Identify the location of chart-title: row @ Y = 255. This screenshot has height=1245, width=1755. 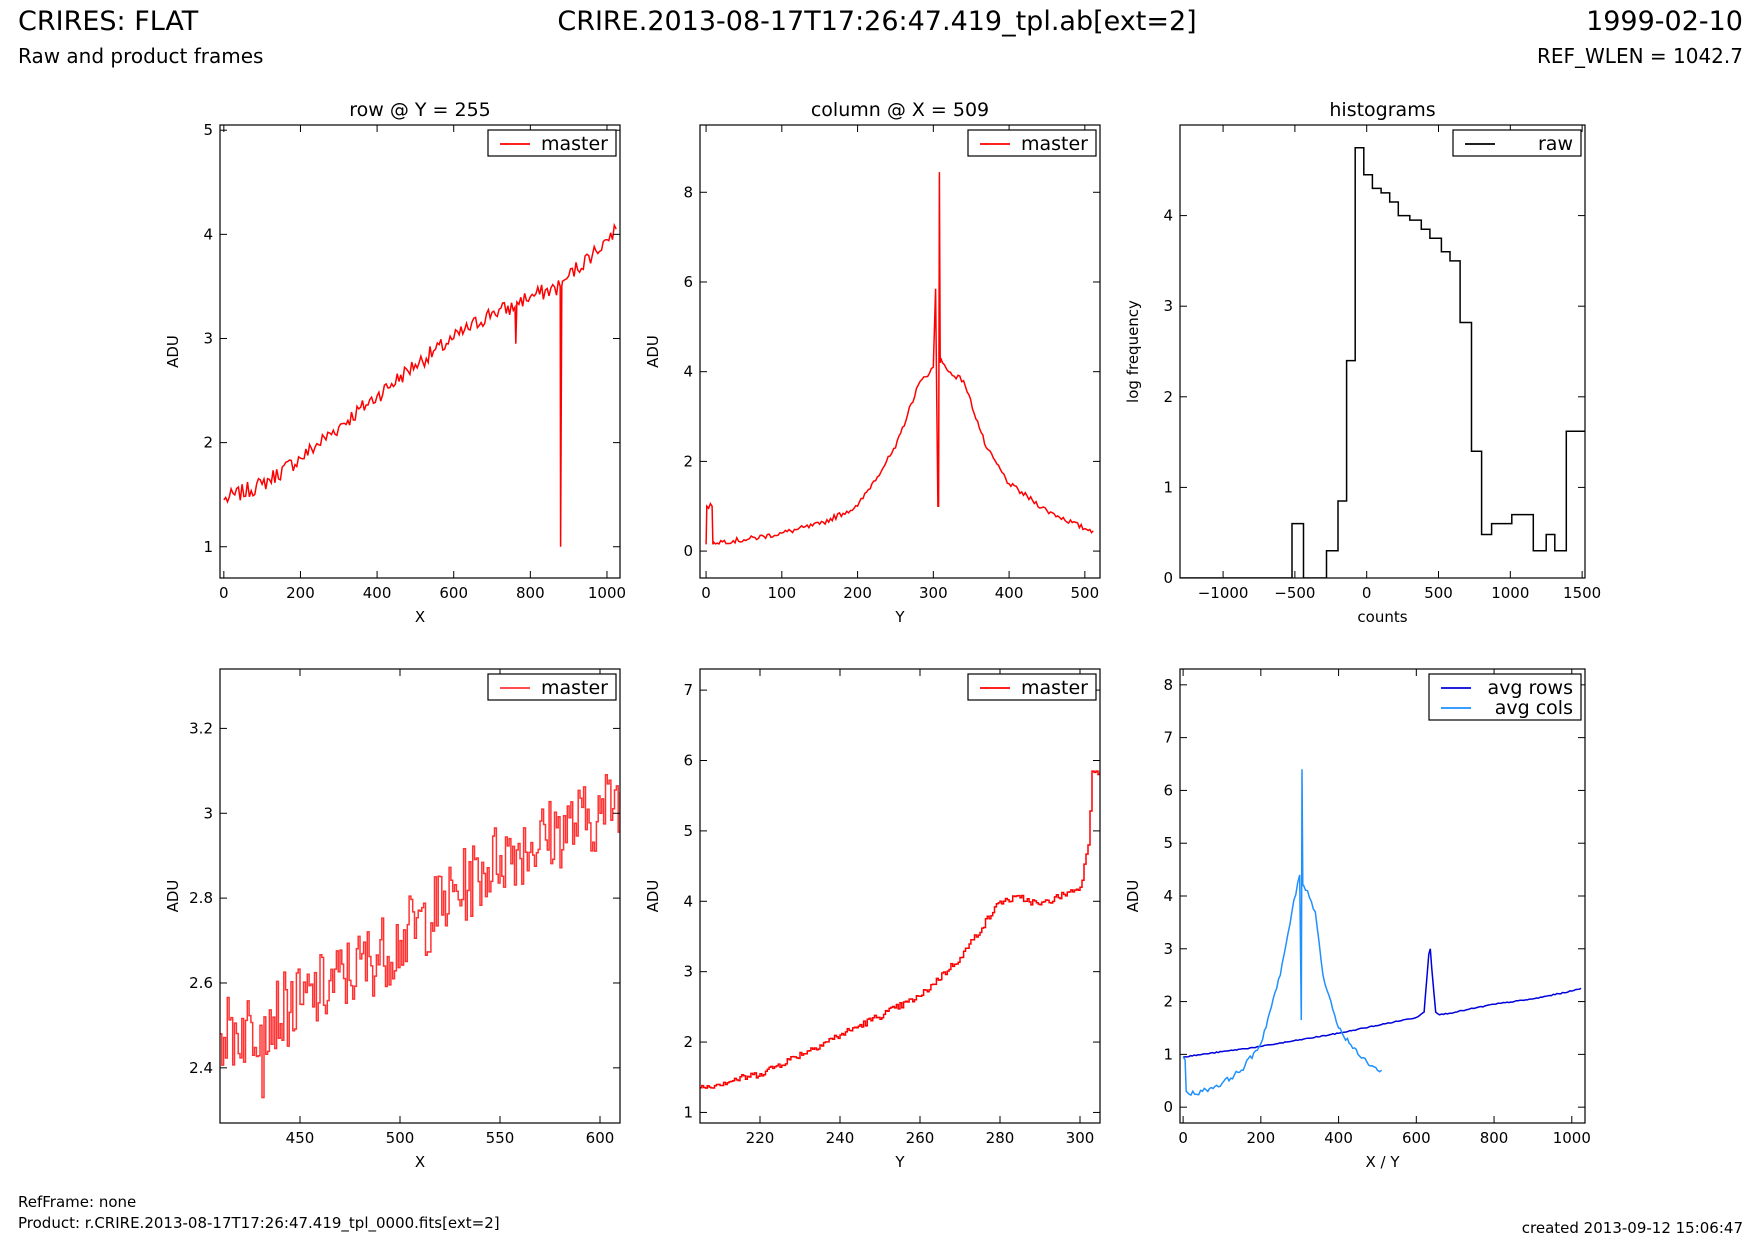
(420, 110).